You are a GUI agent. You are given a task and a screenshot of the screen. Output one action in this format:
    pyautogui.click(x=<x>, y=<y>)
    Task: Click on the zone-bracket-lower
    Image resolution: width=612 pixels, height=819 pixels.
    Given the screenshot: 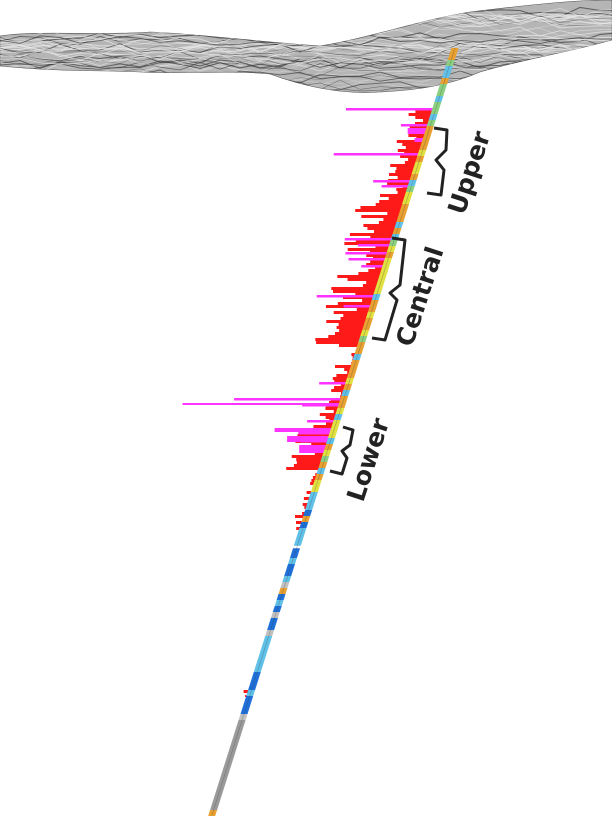 What is the action you would take?
    pyautogui.click(x=342, y=450)
    